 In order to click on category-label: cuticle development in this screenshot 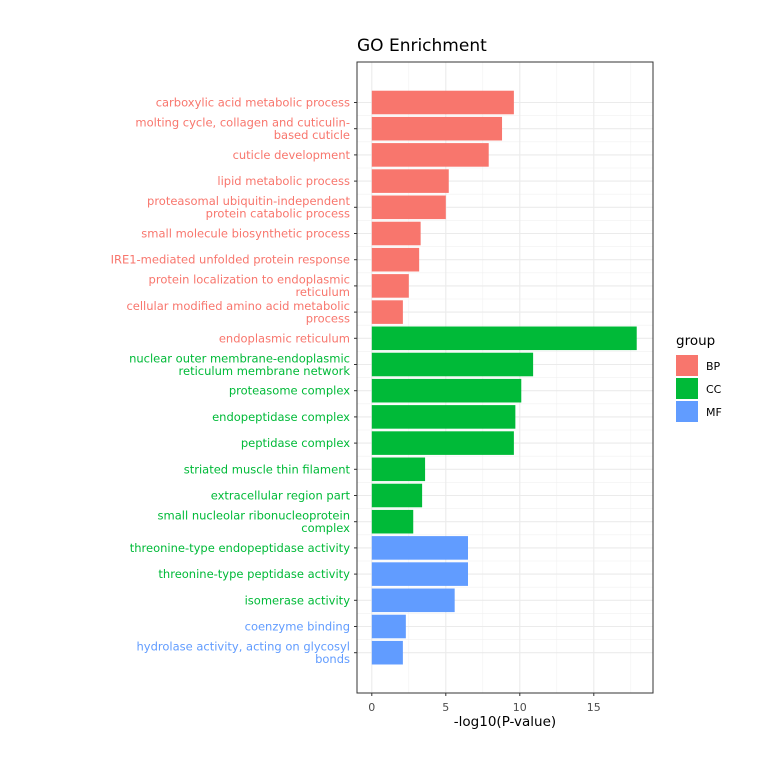, I will do `click(292, 155)`.